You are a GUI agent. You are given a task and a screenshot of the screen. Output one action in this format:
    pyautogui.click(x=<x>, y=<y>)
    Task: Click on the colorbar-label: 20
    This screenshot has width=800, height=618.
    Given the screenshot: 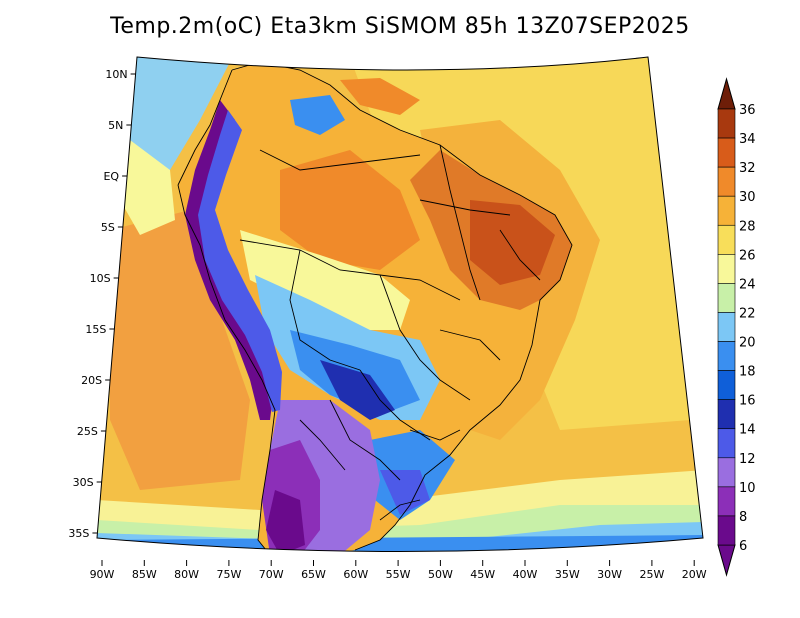 What is the action you would take?
    pyautogui.click(x=747, y=343)
    